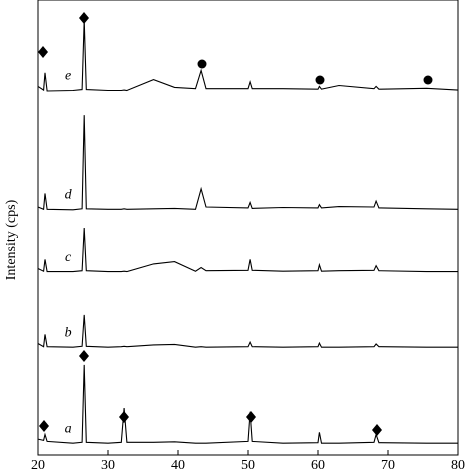  What do you see at coordinates (318, 465) in the screenshot?
I see `x-tick-label: 60` at bounding box center [318, 465].